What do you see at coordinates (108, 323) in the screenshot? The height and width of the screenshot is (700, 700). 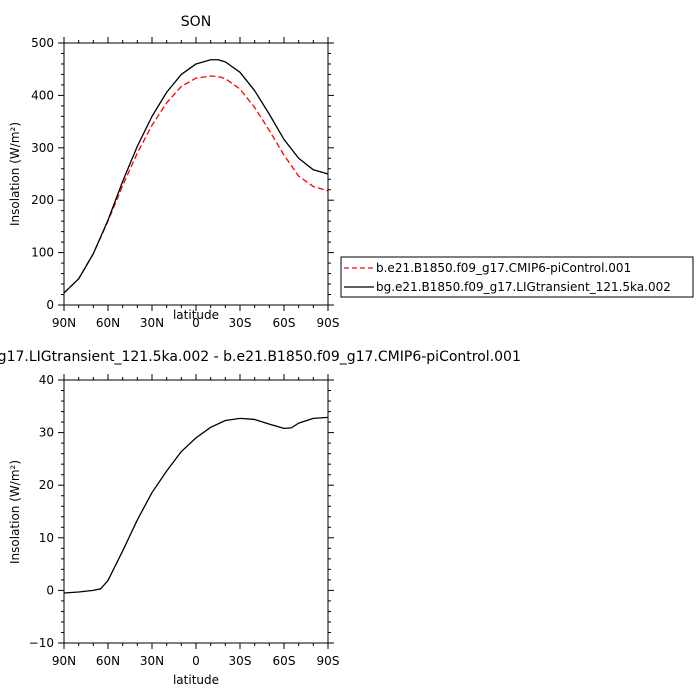 I see `top-xtick-label: 60N` at bounding box center [108, 323].